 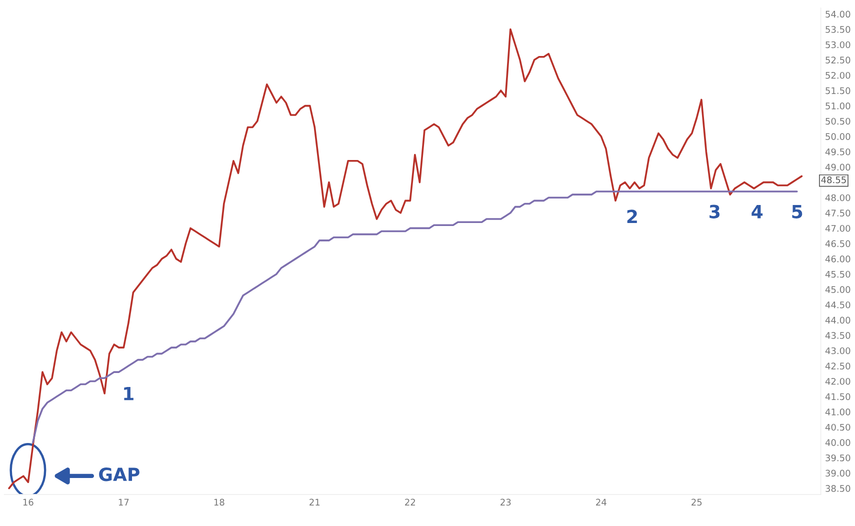 I want to click on y-tick-label: 39.50, so click(x=838, y=458).